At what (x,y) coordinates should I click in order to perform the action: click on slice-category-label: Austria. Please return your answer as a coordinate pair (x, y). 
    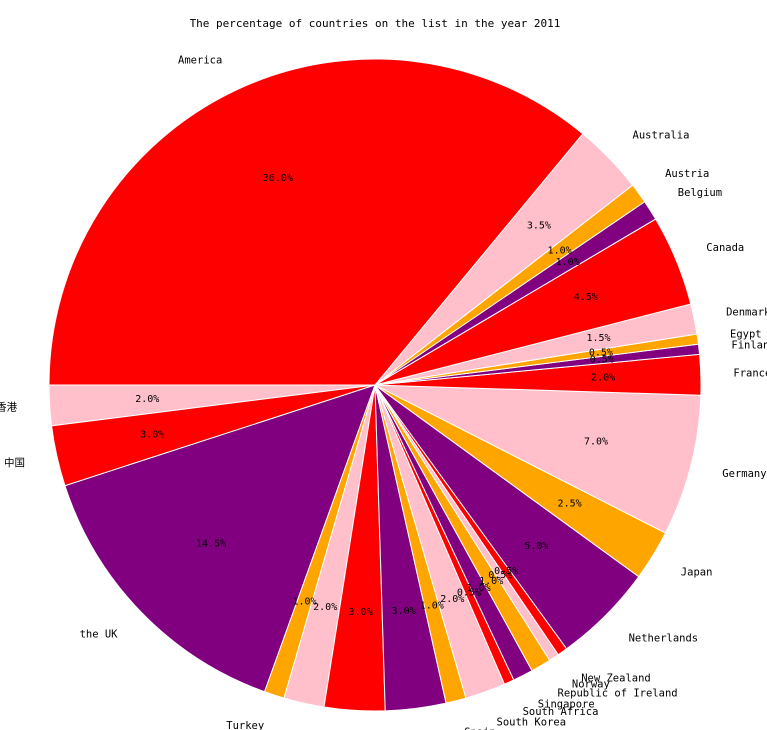
    Looking at the image, I should click on (687, 174).